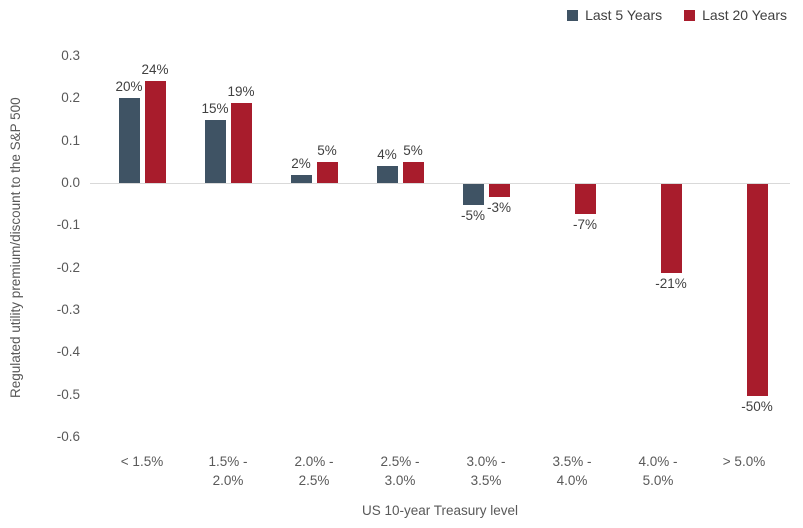 Image resolution: width=803 pixels, height=528 pixels. I want to click on legend: Last 5 Years Last 20 Years, so click(677, 15).